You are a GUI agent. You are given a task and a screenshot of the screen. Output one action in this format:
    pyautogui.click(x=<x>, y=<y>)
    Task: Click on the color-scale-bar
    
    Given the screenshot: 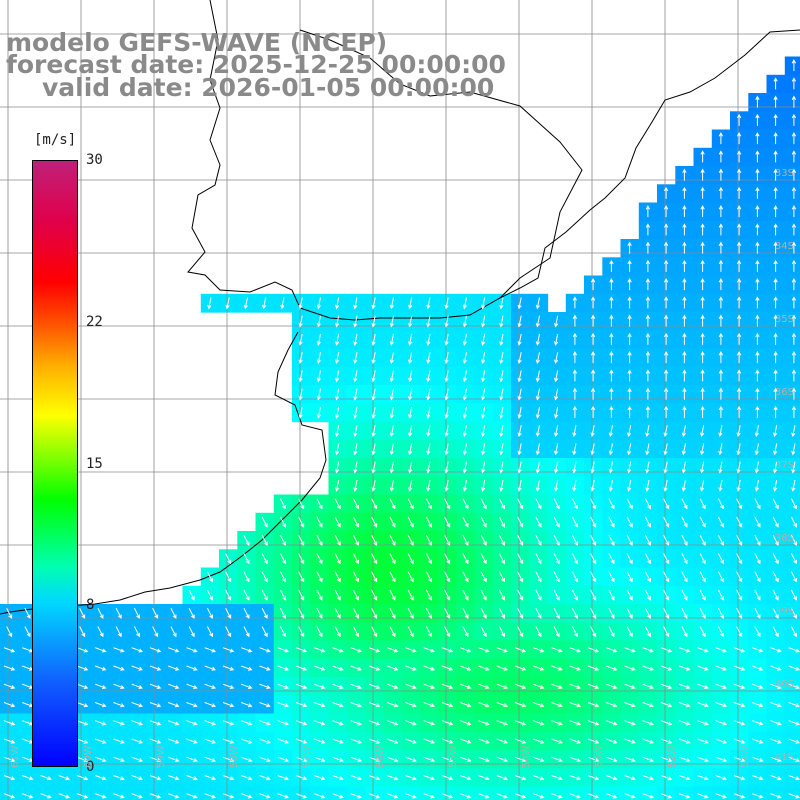 What is the action you would take?
    pyautogui.click(x=55, y=463)
    